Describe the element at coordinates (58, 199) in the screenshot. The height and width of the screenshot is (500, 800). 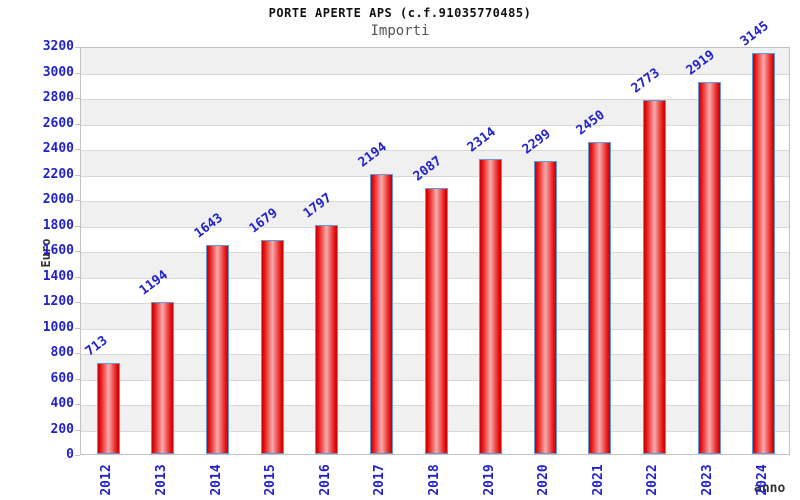
I see `y-axis-tick-label: 2000` at that location.